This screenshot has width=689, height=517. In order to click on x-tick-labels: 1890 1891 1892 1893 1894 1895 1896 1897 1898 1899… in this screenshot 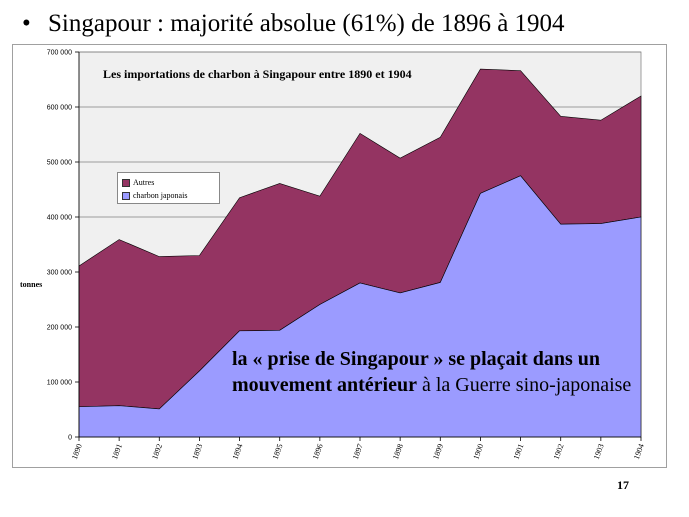, I will do `click(358, 452)`.